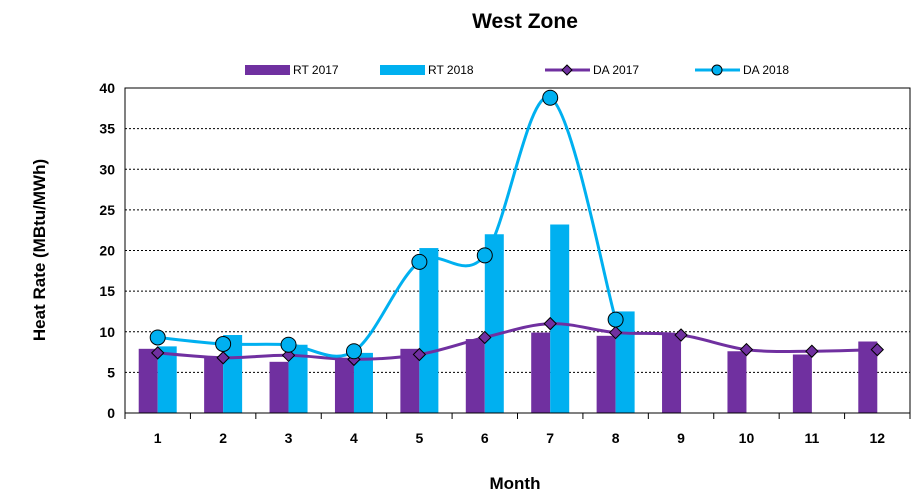  Describe the element at coordinates (107, 251) in the screenshot. I see `y-tick-label: 20` at that location.